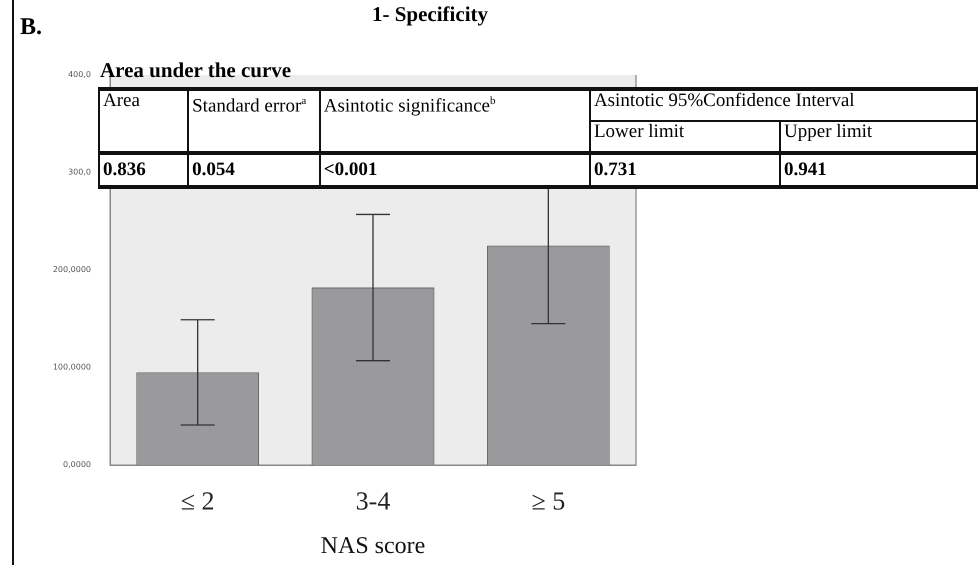  I want to click on y-tick-label: 100,0000, so click(71, 367).